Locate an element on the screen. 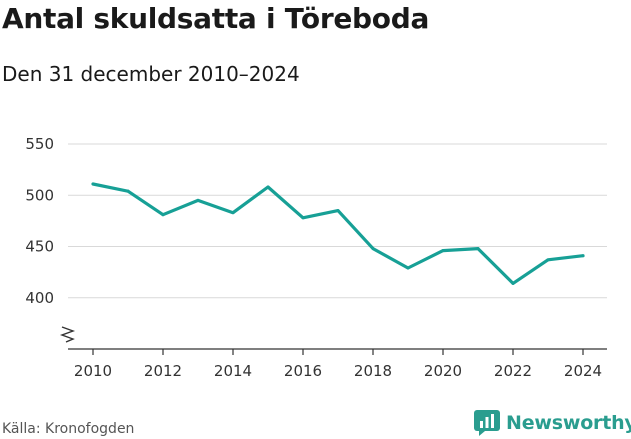 The width and height of the screenshot is (631, 439). data-point-2020 is located at coordinates (443, 251).